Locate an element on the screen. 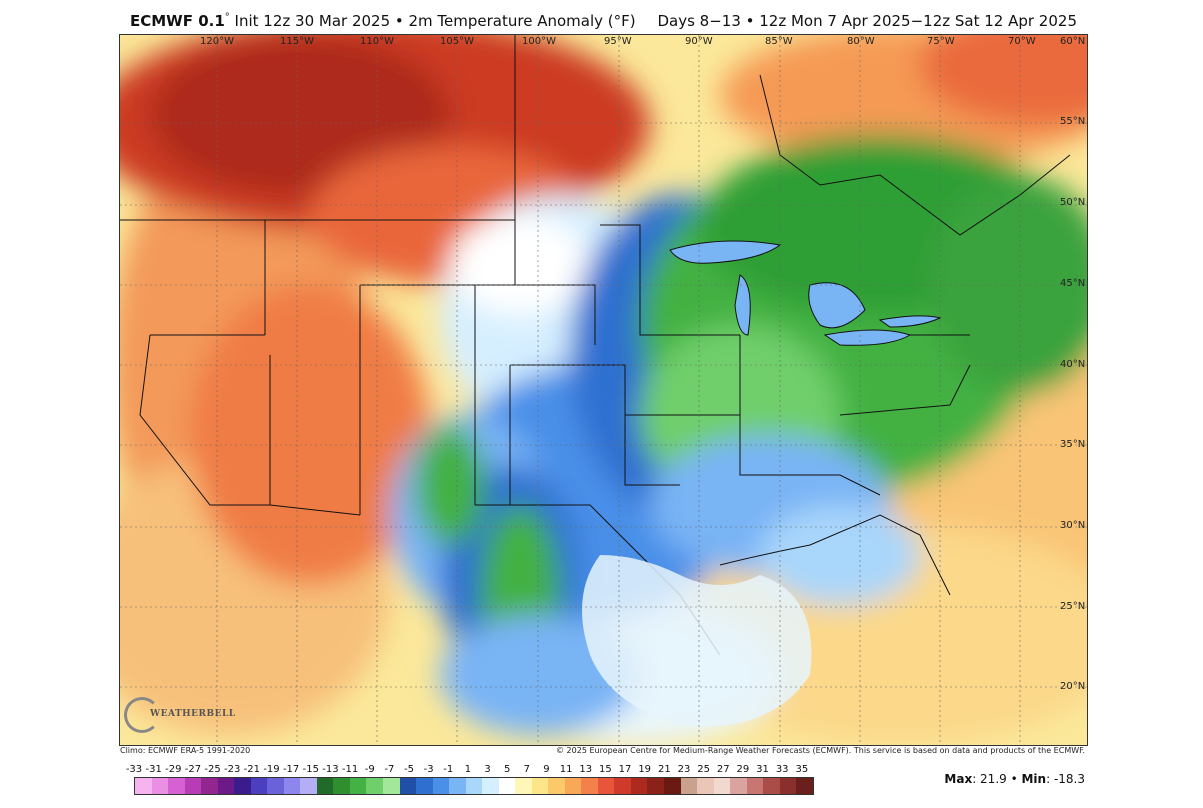 This screenshot has width=1203, height=808. lat-label-60n: 60°N is located at coordinates (1073, 41).